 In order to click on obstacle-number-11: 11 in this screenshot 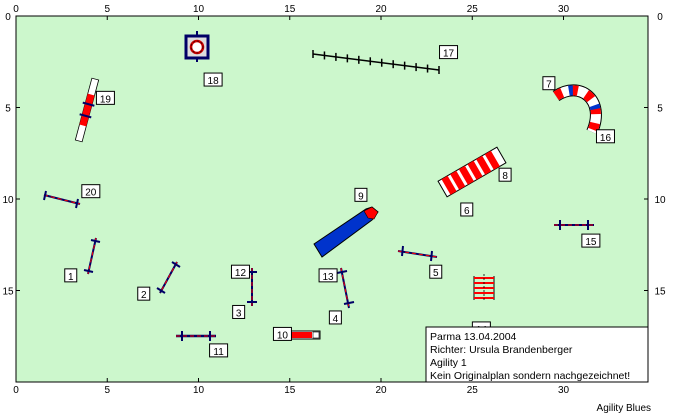, I will do `click(218, 352)`.